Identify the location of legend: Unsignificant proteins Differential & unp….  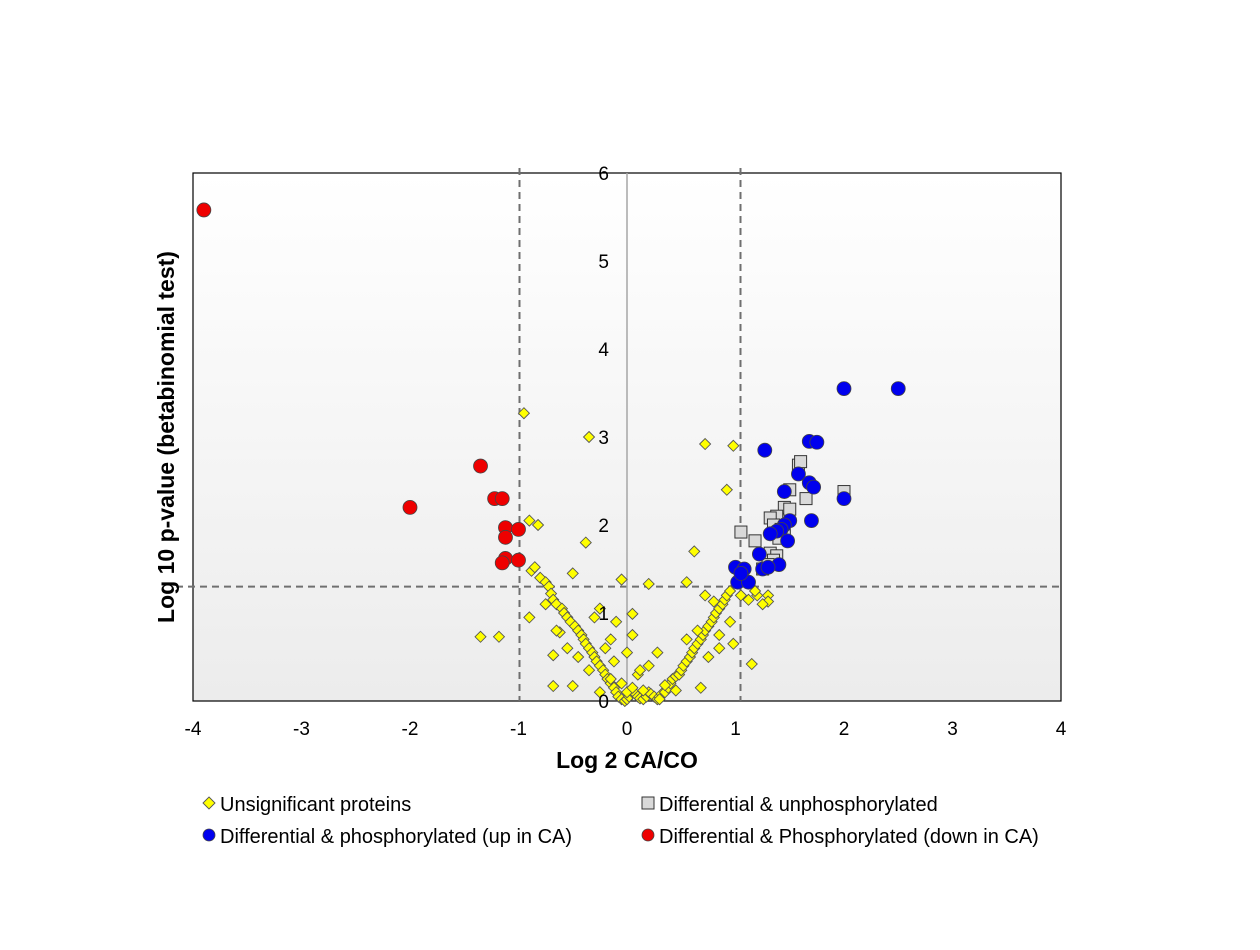
(620, 821).